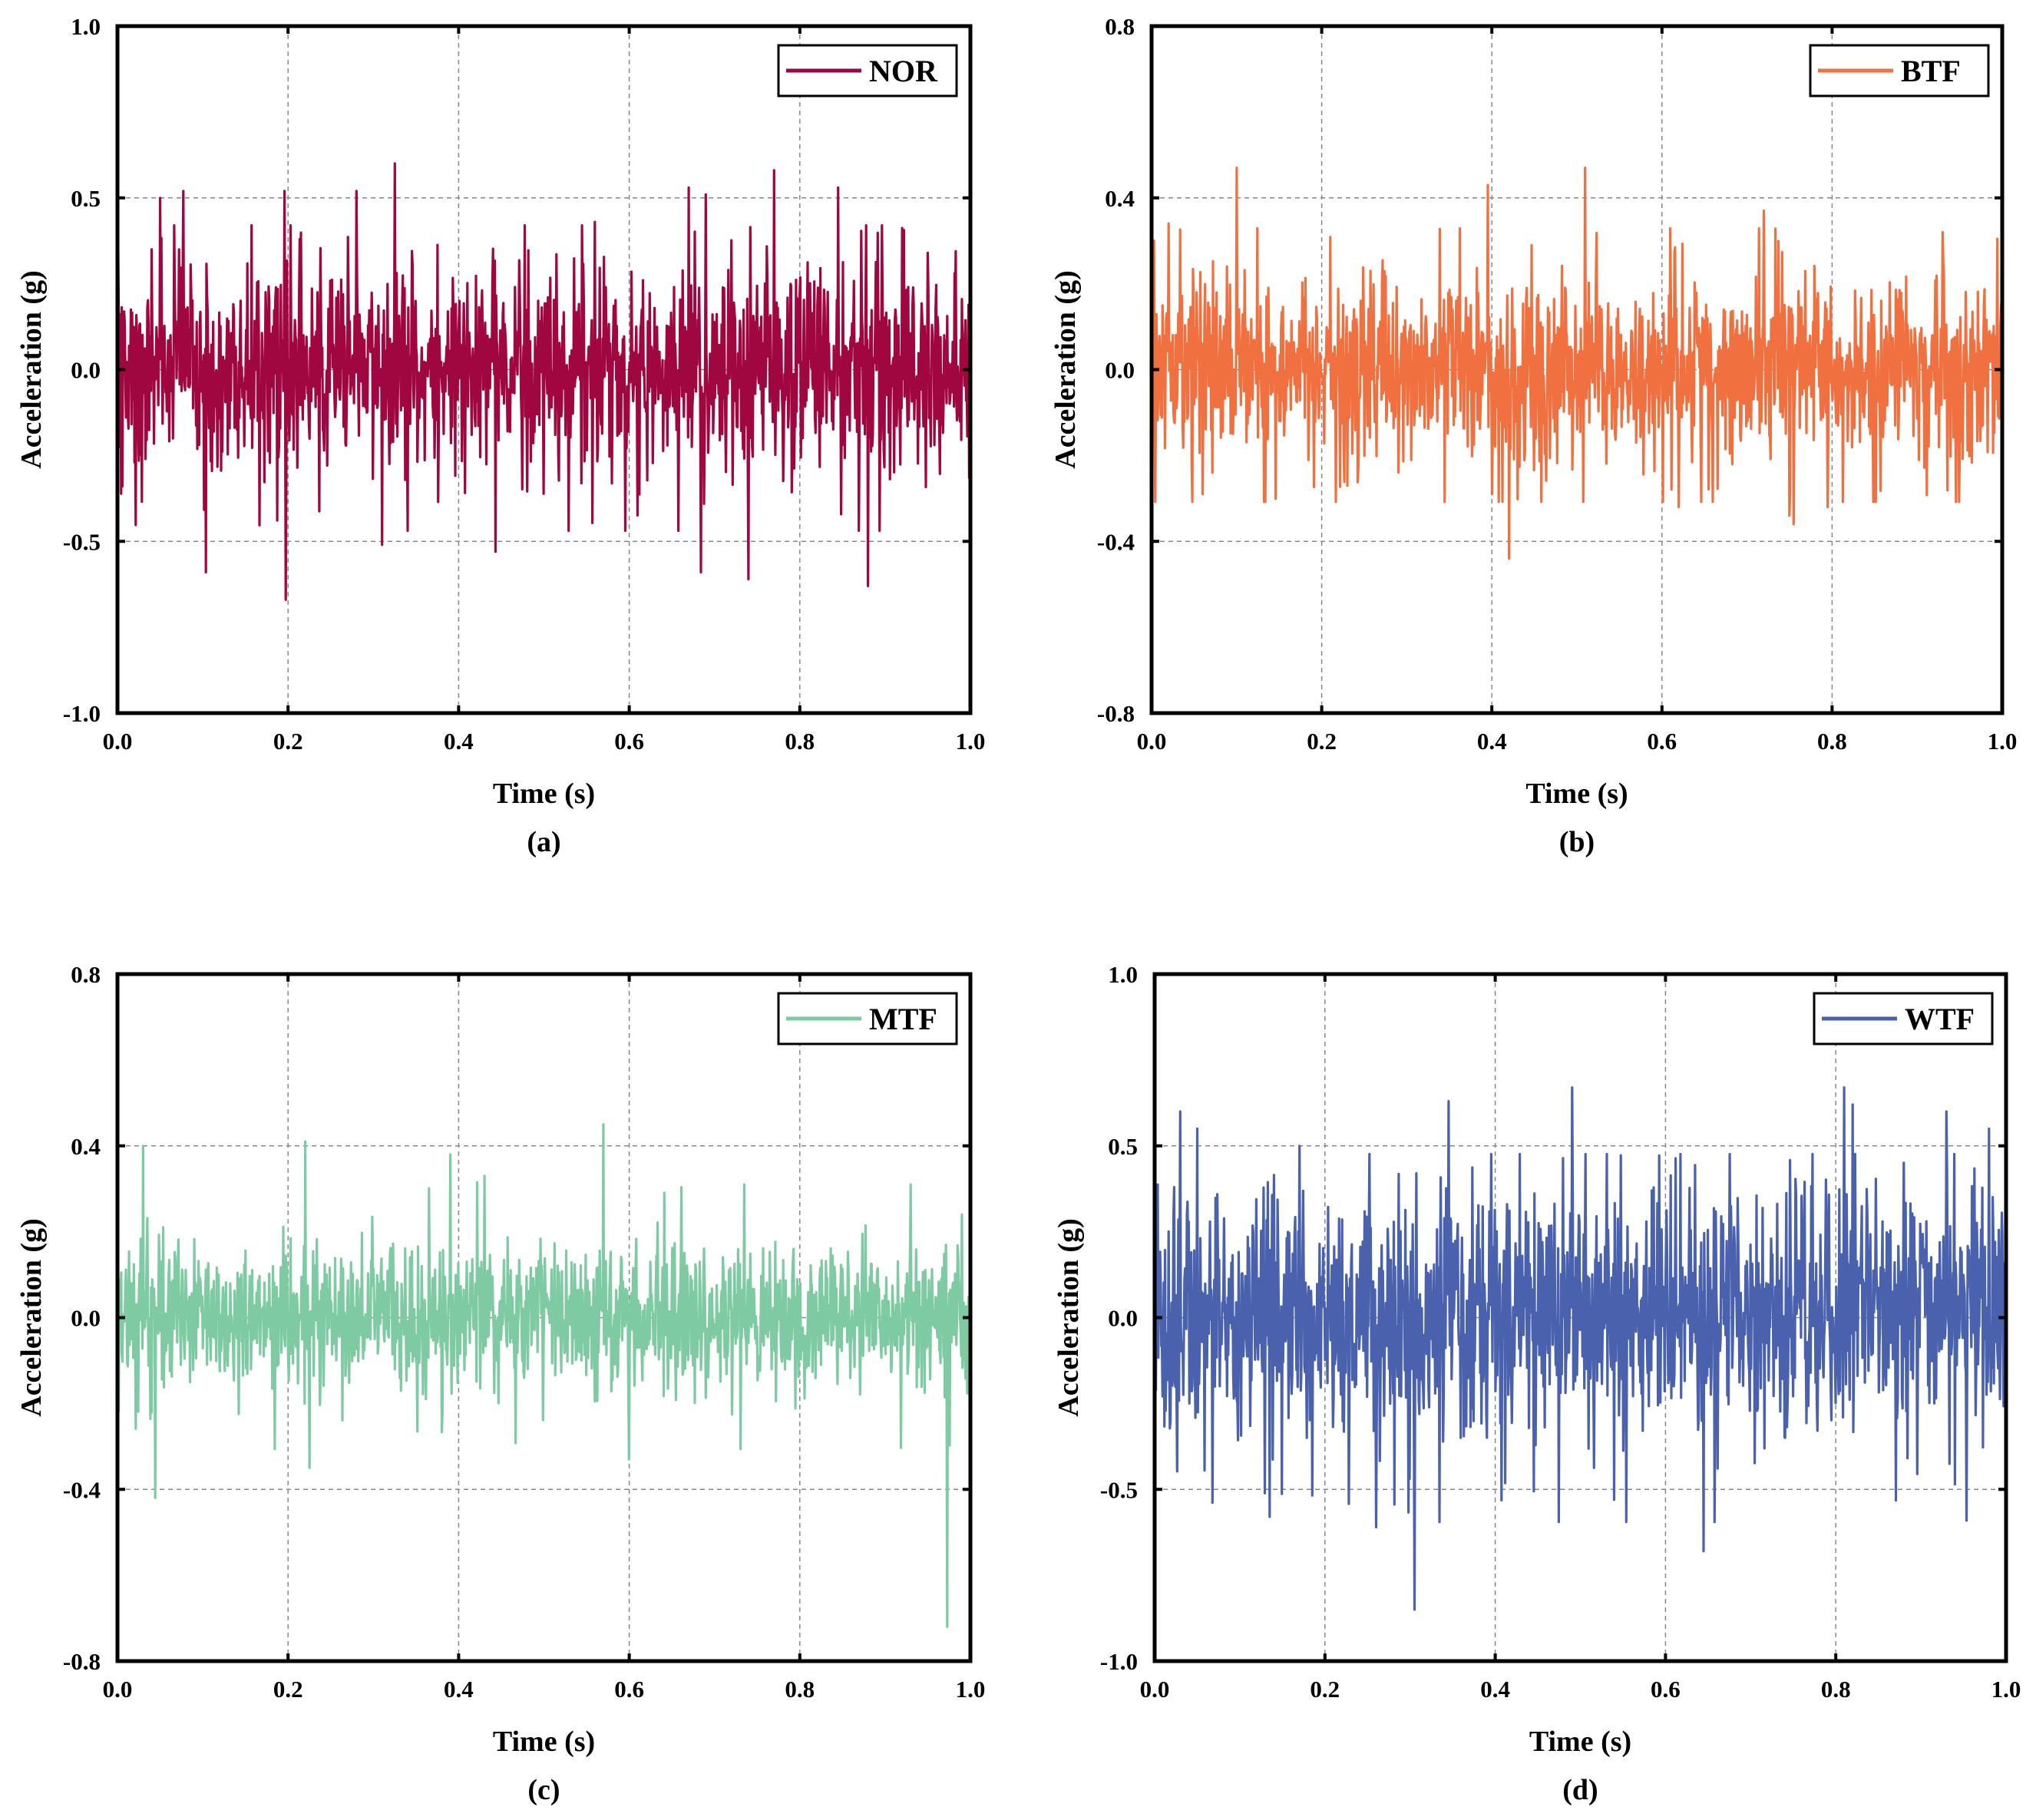  I want to click on panel-caption: (b), so click(1577, 842).